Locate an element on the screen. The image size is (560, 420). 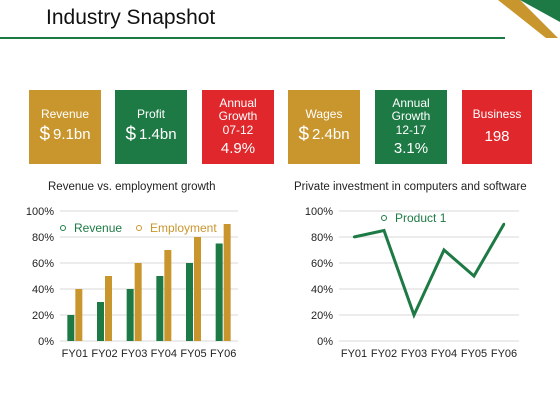
page-title: Industry Snapshot is located at coordinates (131, 17).